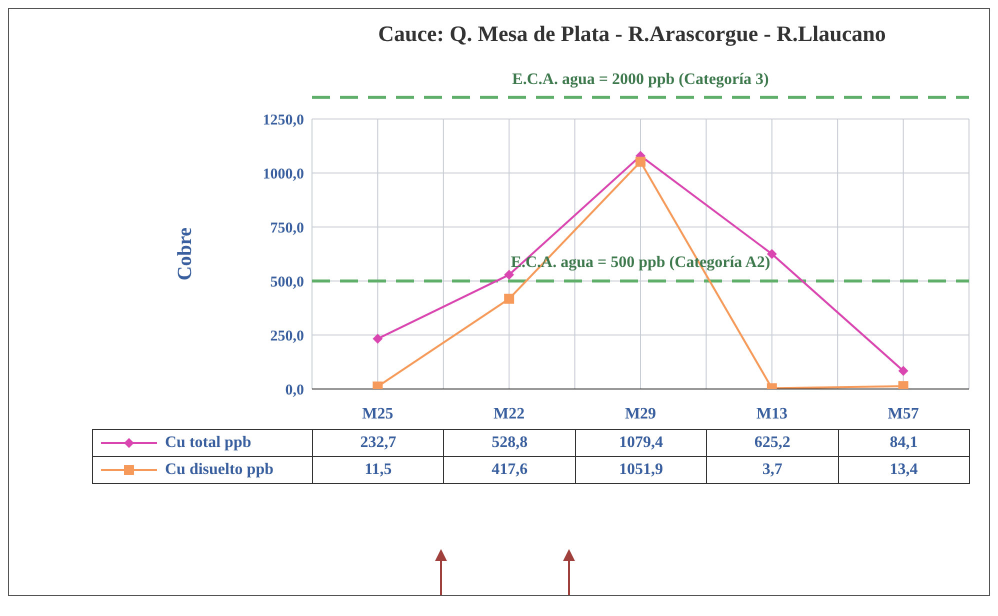 Image resolution: width=998 pixels, height=616 pixels. I want to click on x-tick-label: M29, so click(640, 413).